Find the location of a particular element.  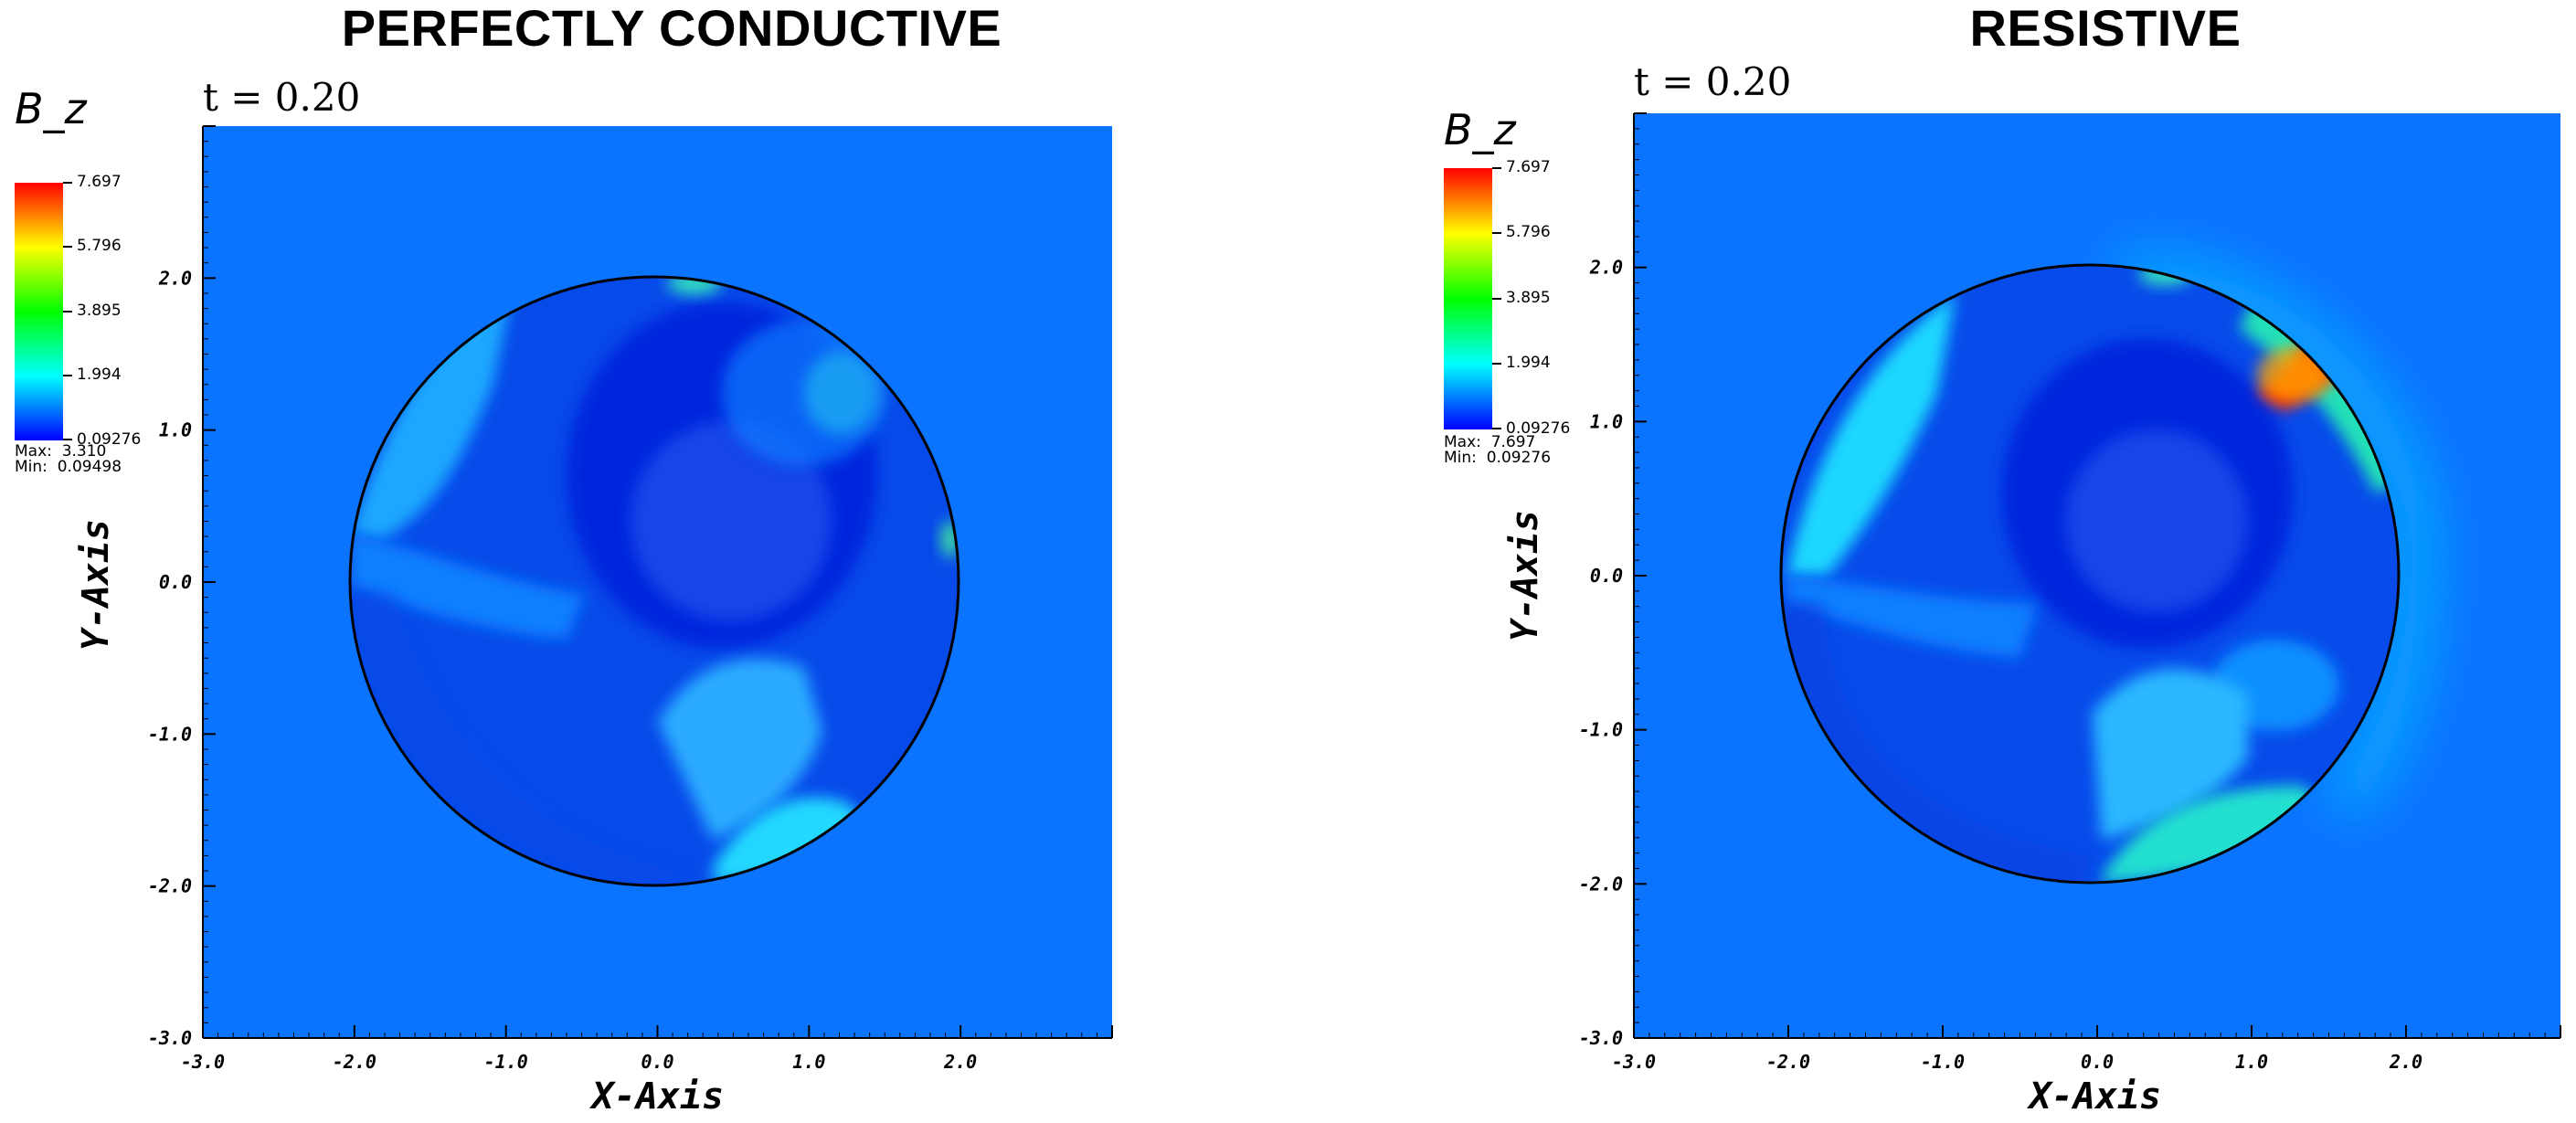

right-stats-min-value: 0.09276 is located at coordinates (1519, 458).